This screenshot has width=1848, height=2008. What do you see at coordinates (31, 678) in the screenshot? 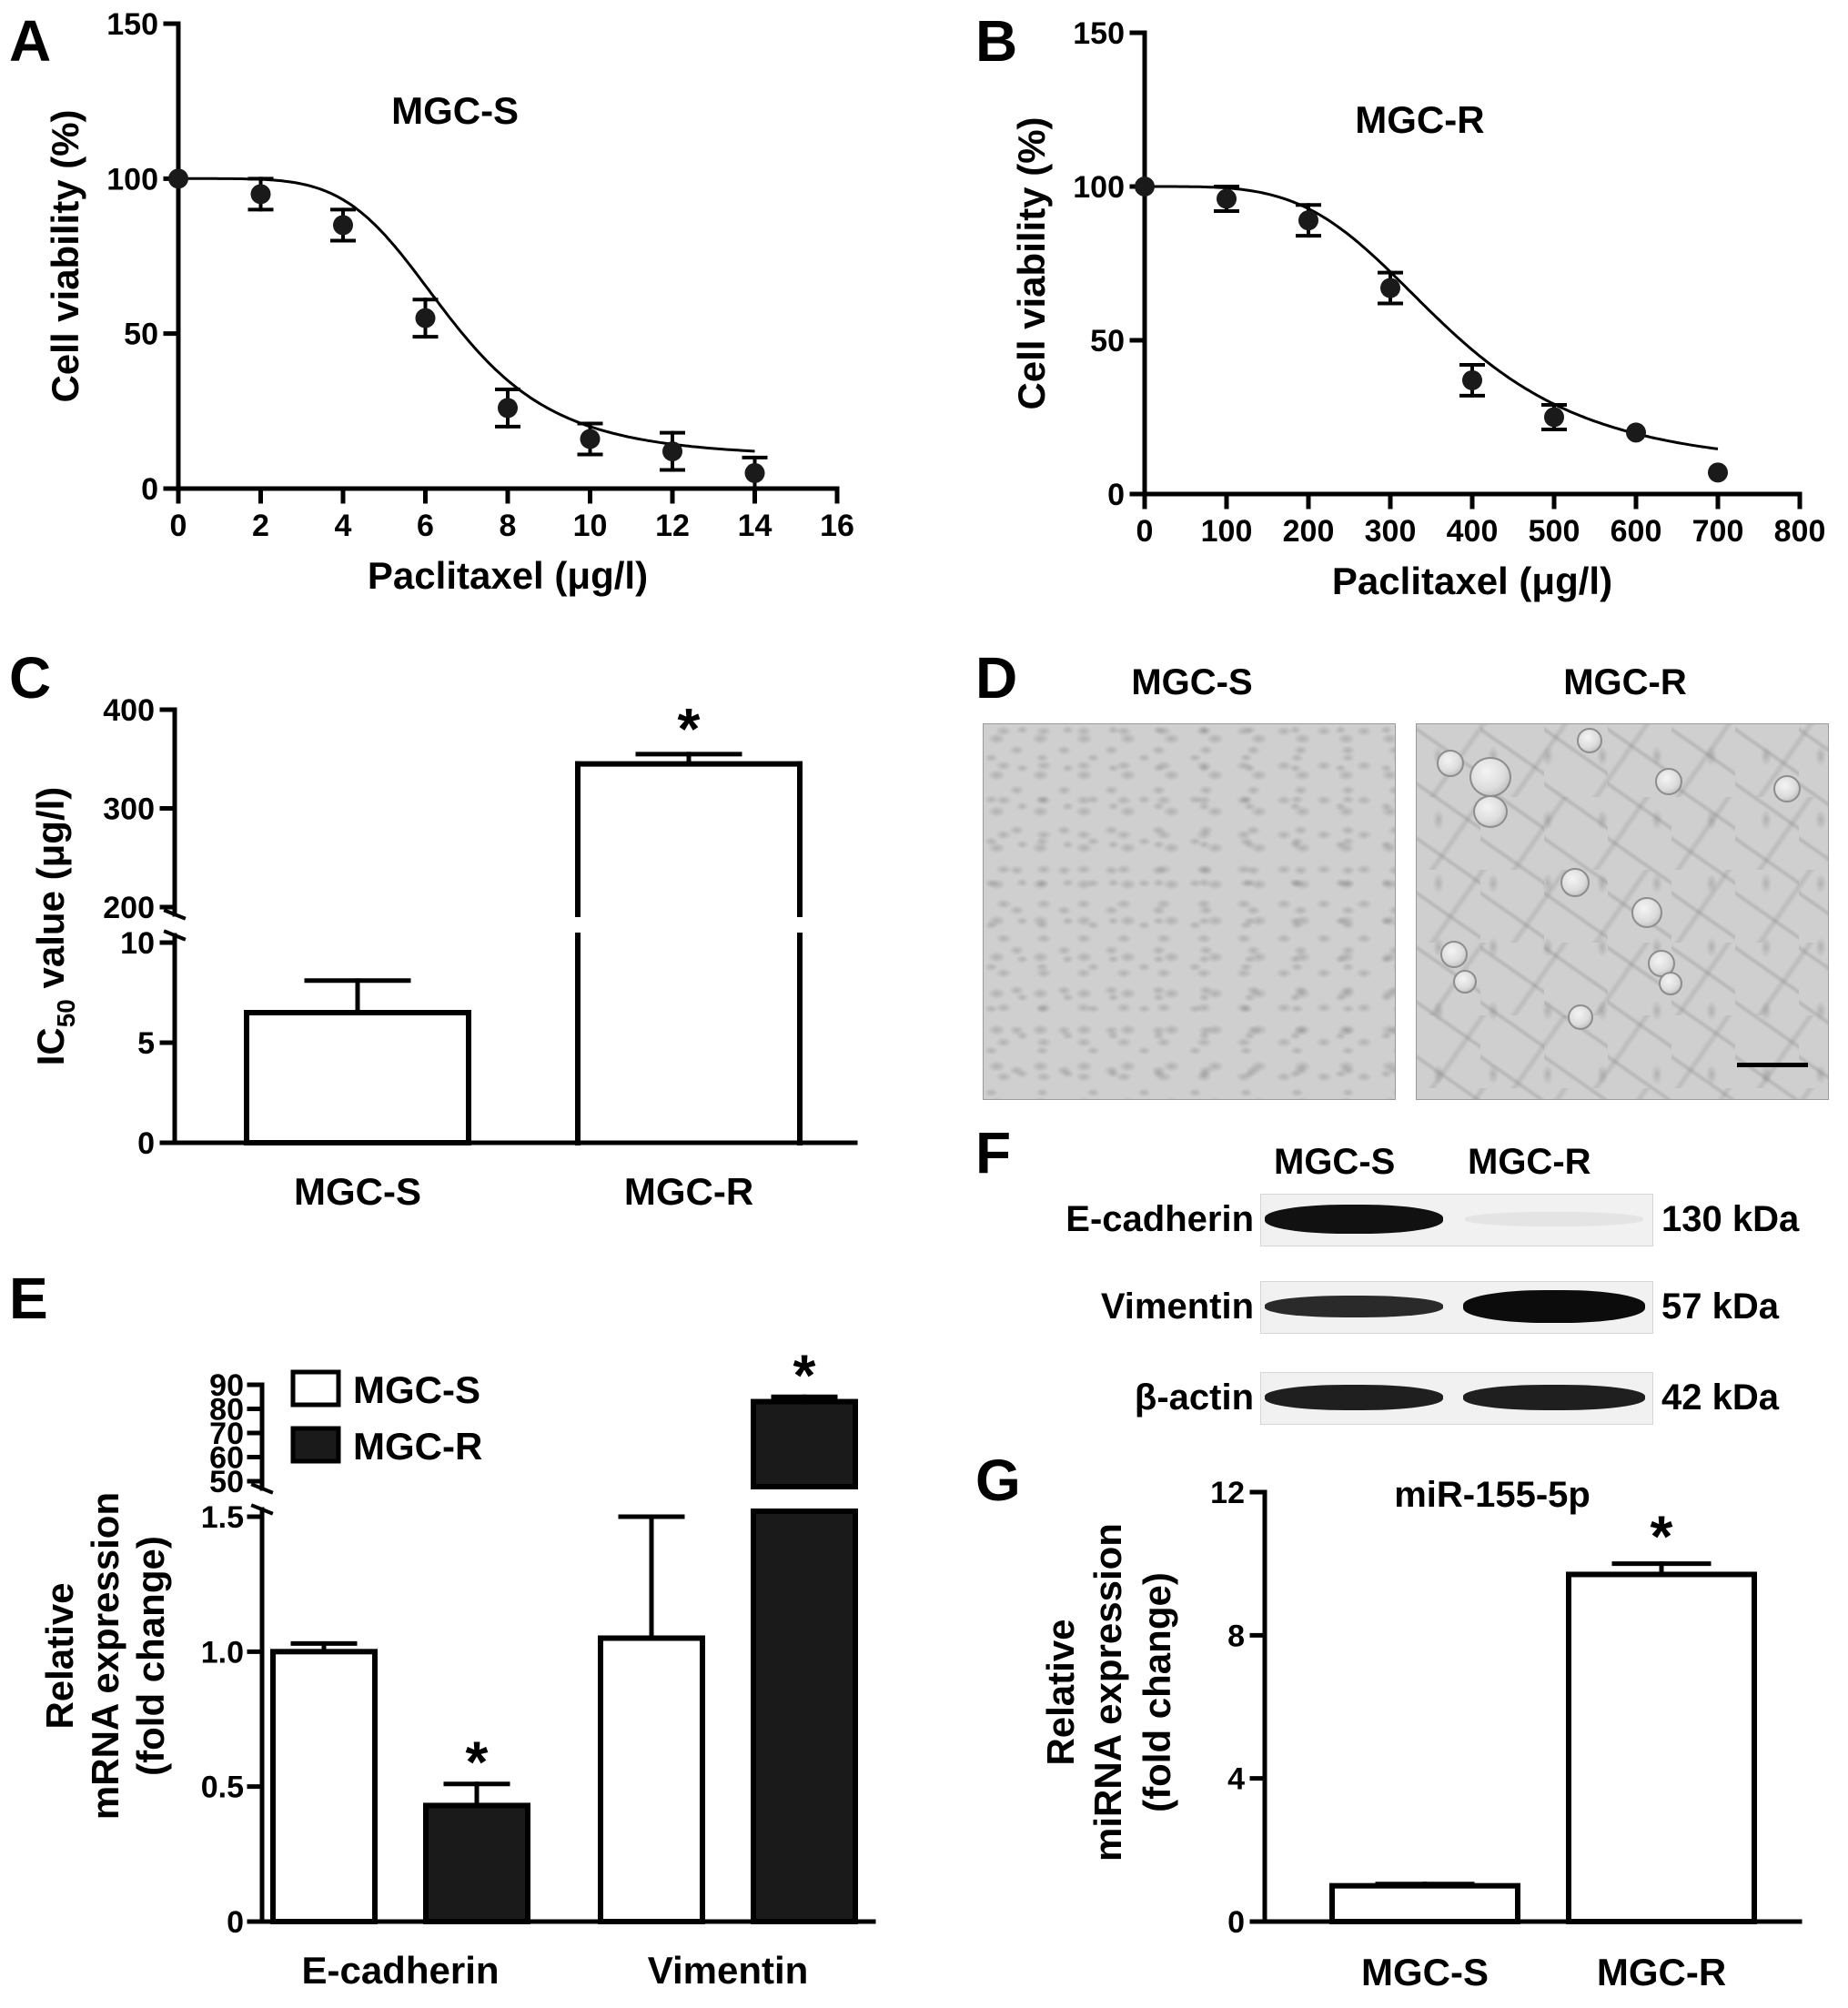
I see `panel-letter-c: C` at bounding box center [31, 678].